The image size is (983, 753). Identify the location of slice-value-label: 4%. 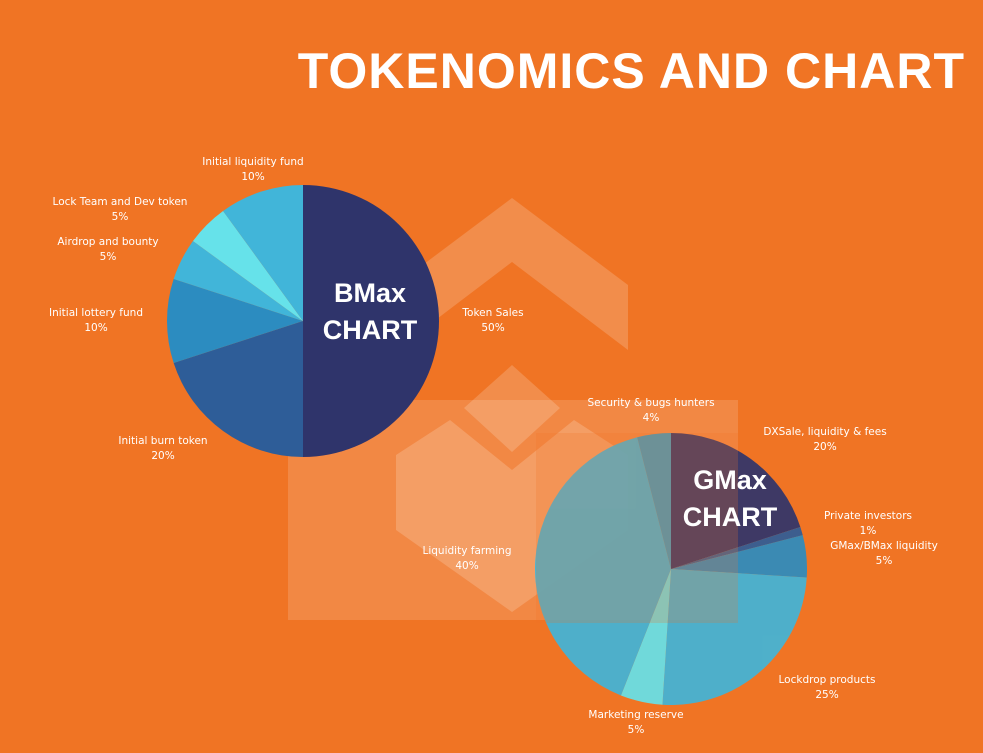
(651, 418).